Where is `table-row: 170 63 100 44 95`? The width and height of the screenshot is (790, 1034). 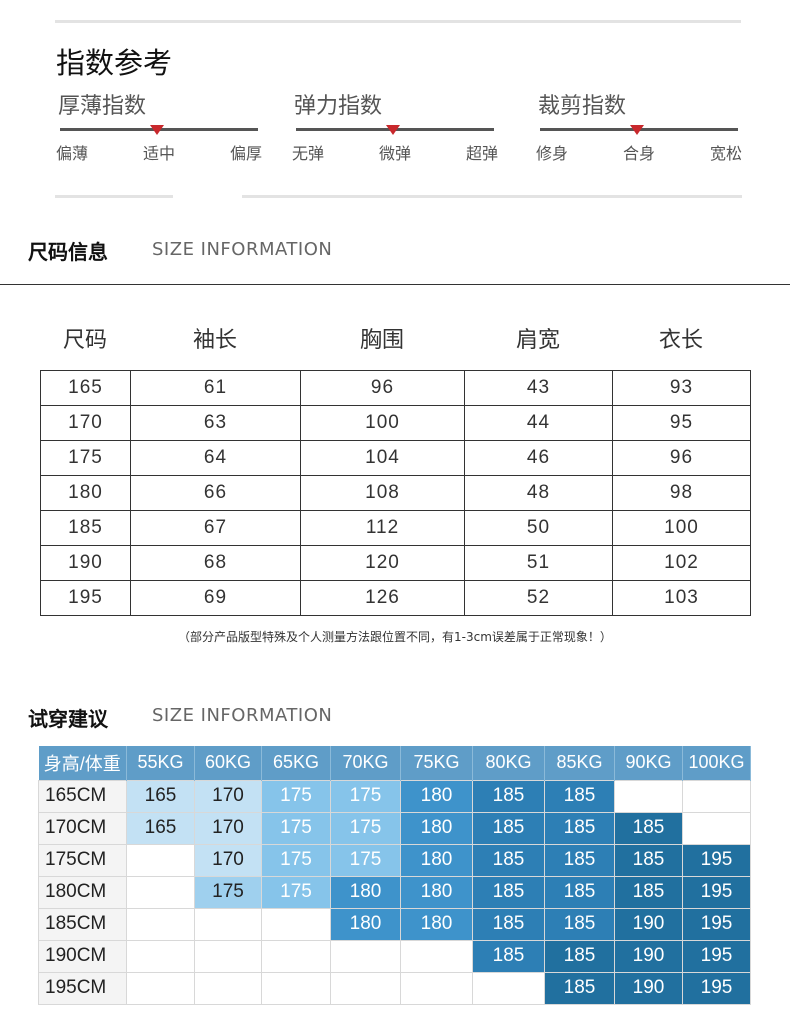 table-row: 170 63 100 44 95 is located at coordinates (395, 423).